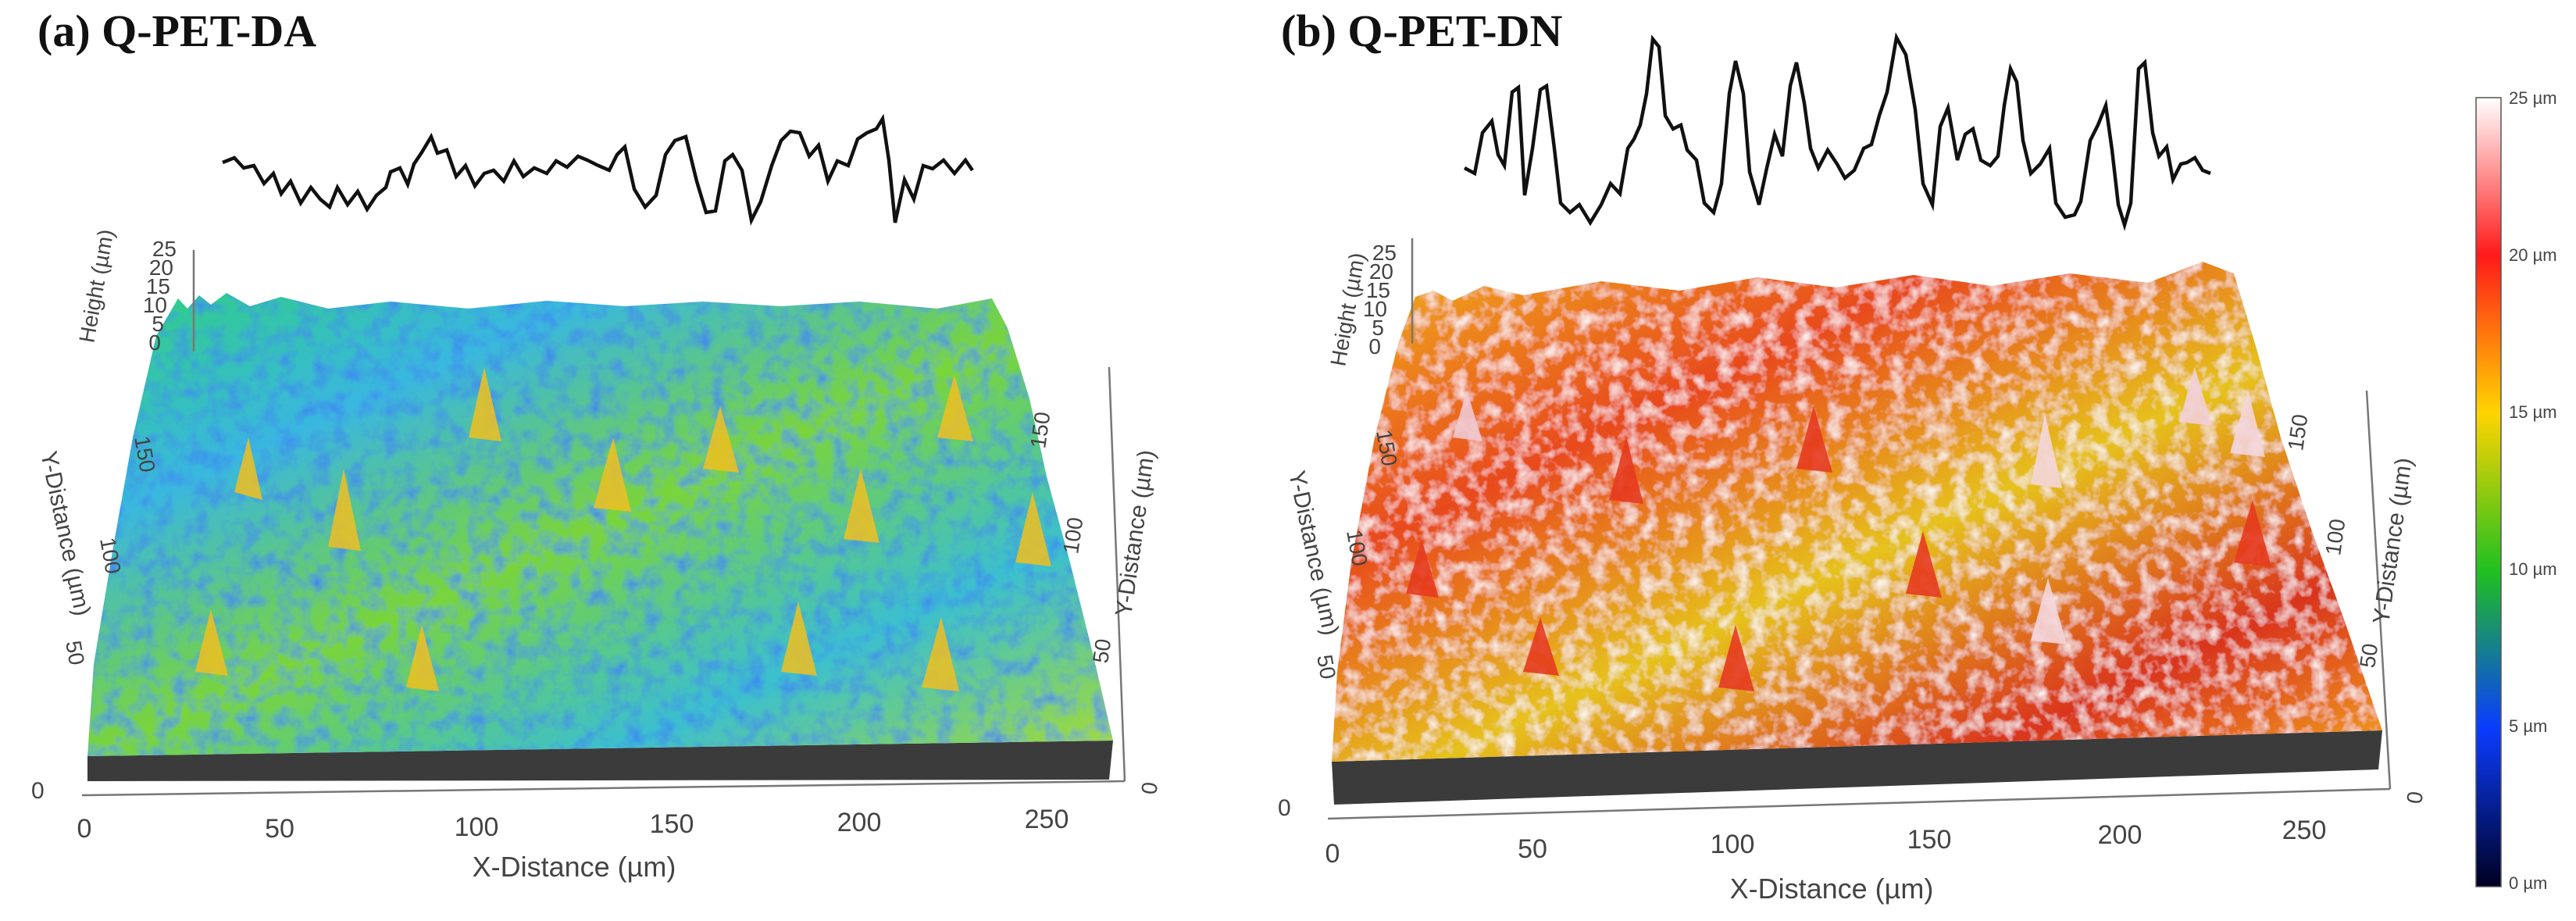 Image resolution: width=2576 pixels, height=921 pixels. I want to click on origin-label-a: 0, so click(38, 791).